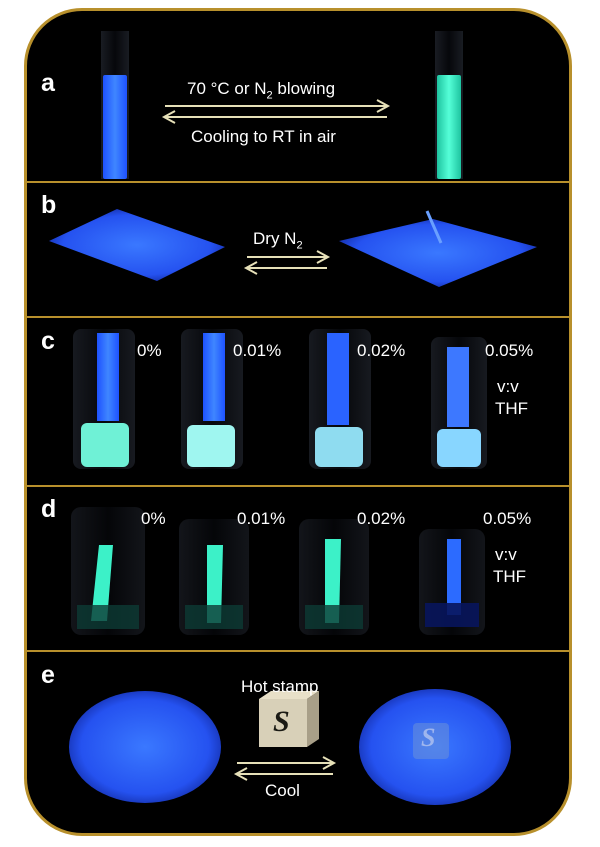  I want to click on panel-e-art, so click(290, 747).